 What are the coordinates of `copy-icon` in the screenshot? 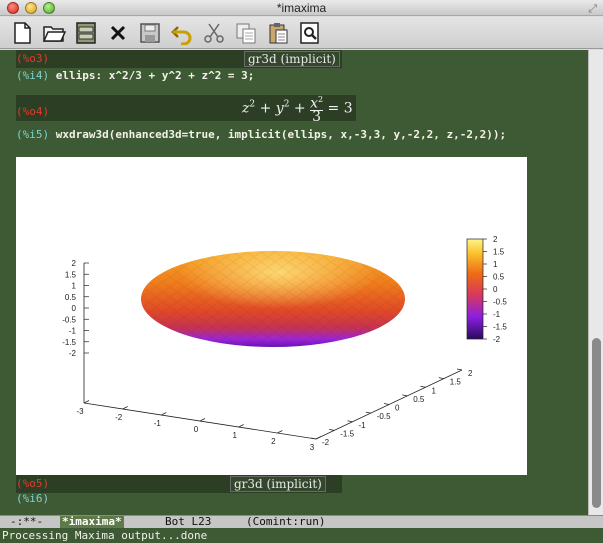 It's located at (246, 33).